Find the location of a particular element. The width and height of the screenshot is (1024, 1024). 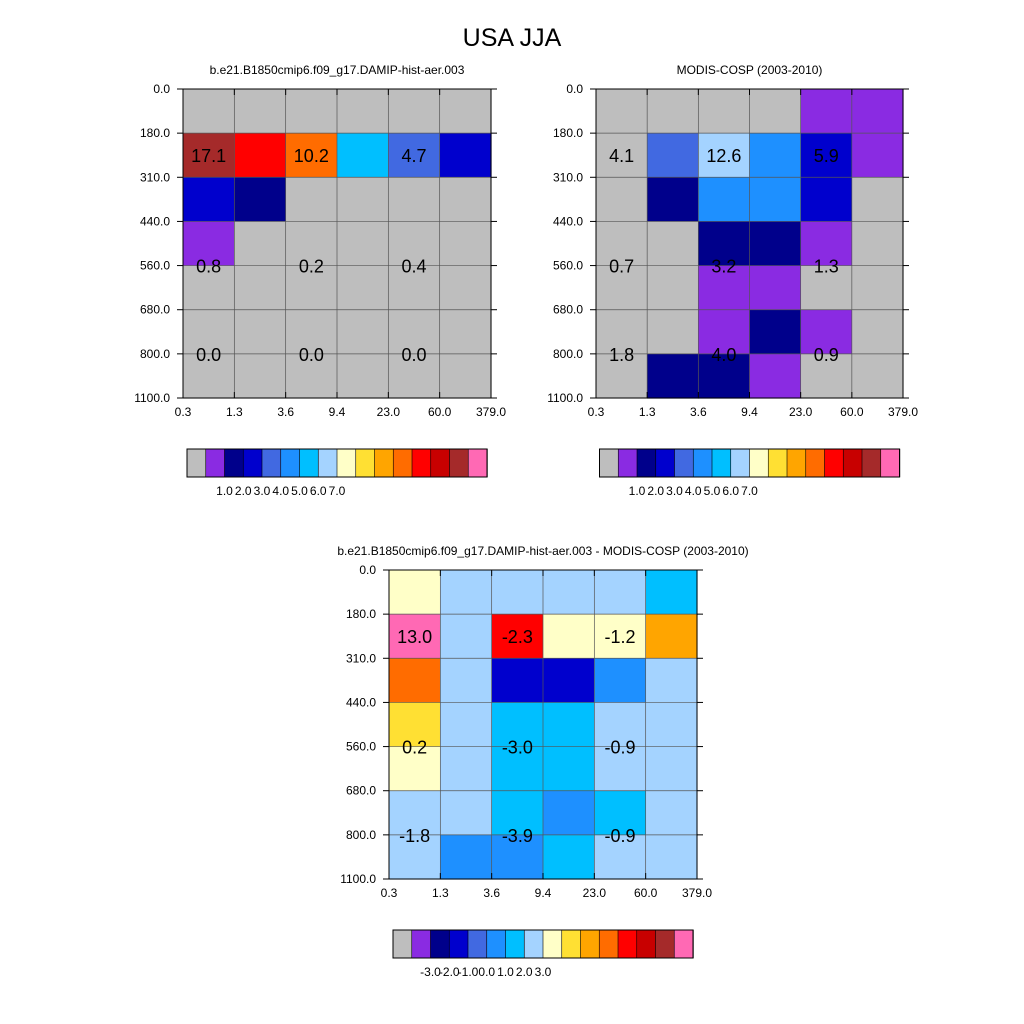

y-tick-label: 0.0 is located at coordinates (574, 89).